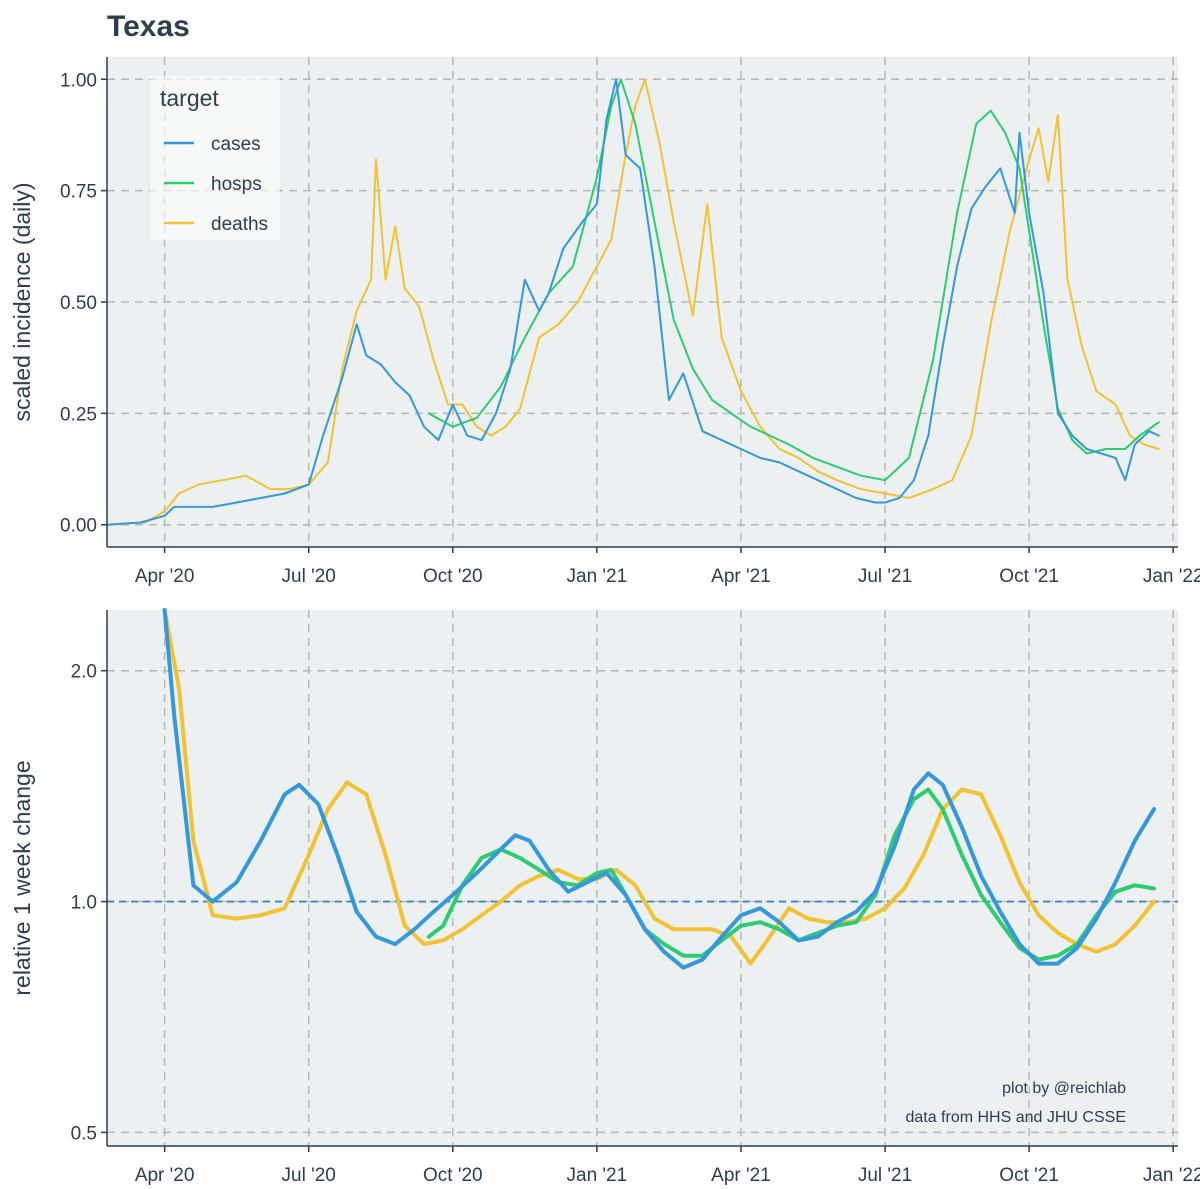 The image size is (1200, 1189). Describe the element at coordinates (1015, 1117) in the screenshot. I see `caption-source: data from HHS and JHU CSSE` at that location.